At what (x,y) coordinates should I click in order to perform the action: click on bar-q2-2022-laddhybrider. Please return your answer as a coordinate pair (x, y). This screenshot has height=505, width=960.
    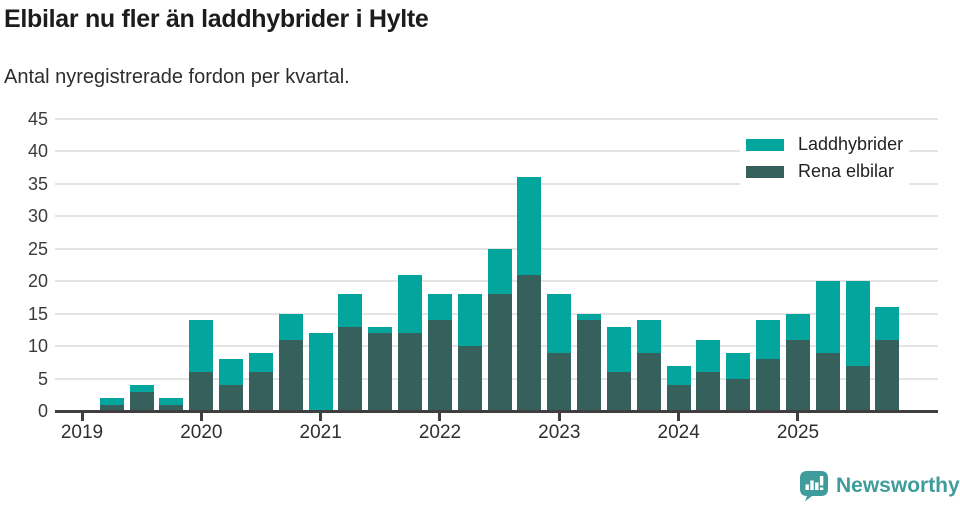
    Looking at the image, I should click on (469, 320).